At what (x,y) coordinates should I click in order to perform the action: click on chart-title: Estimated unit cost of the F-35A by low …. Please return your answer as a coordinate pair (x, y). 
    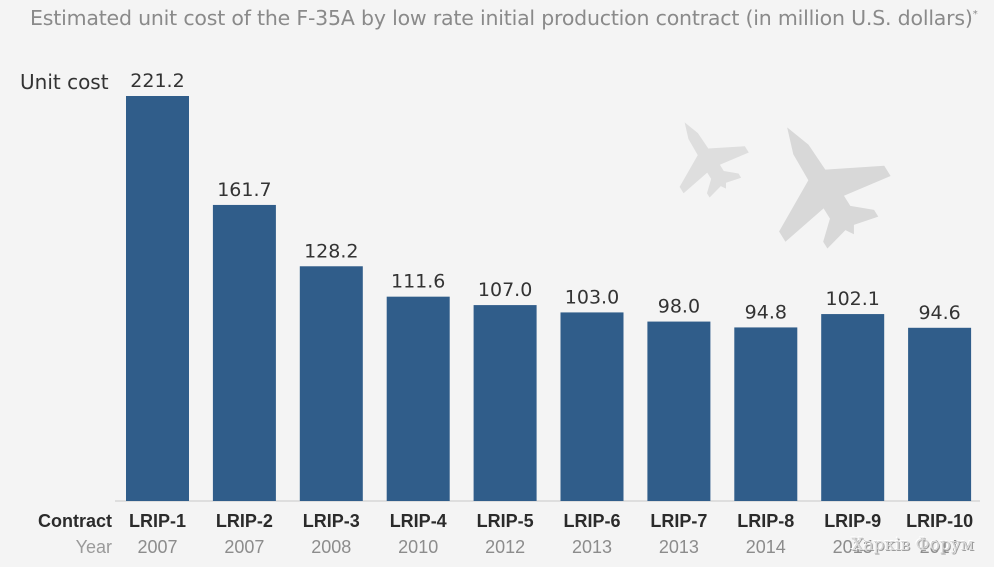
    Looking at the image, I should click on (504, 18).